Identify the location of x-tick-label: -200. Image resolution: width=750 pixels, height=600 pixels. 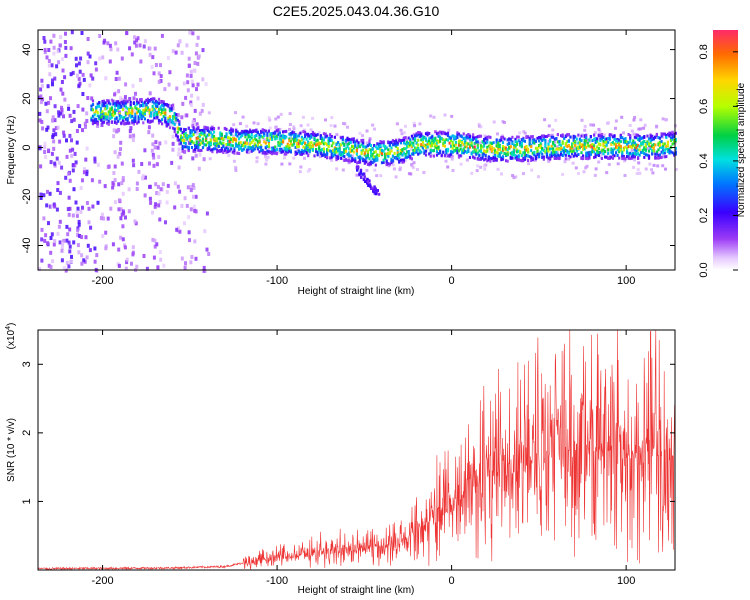
(103, 281).